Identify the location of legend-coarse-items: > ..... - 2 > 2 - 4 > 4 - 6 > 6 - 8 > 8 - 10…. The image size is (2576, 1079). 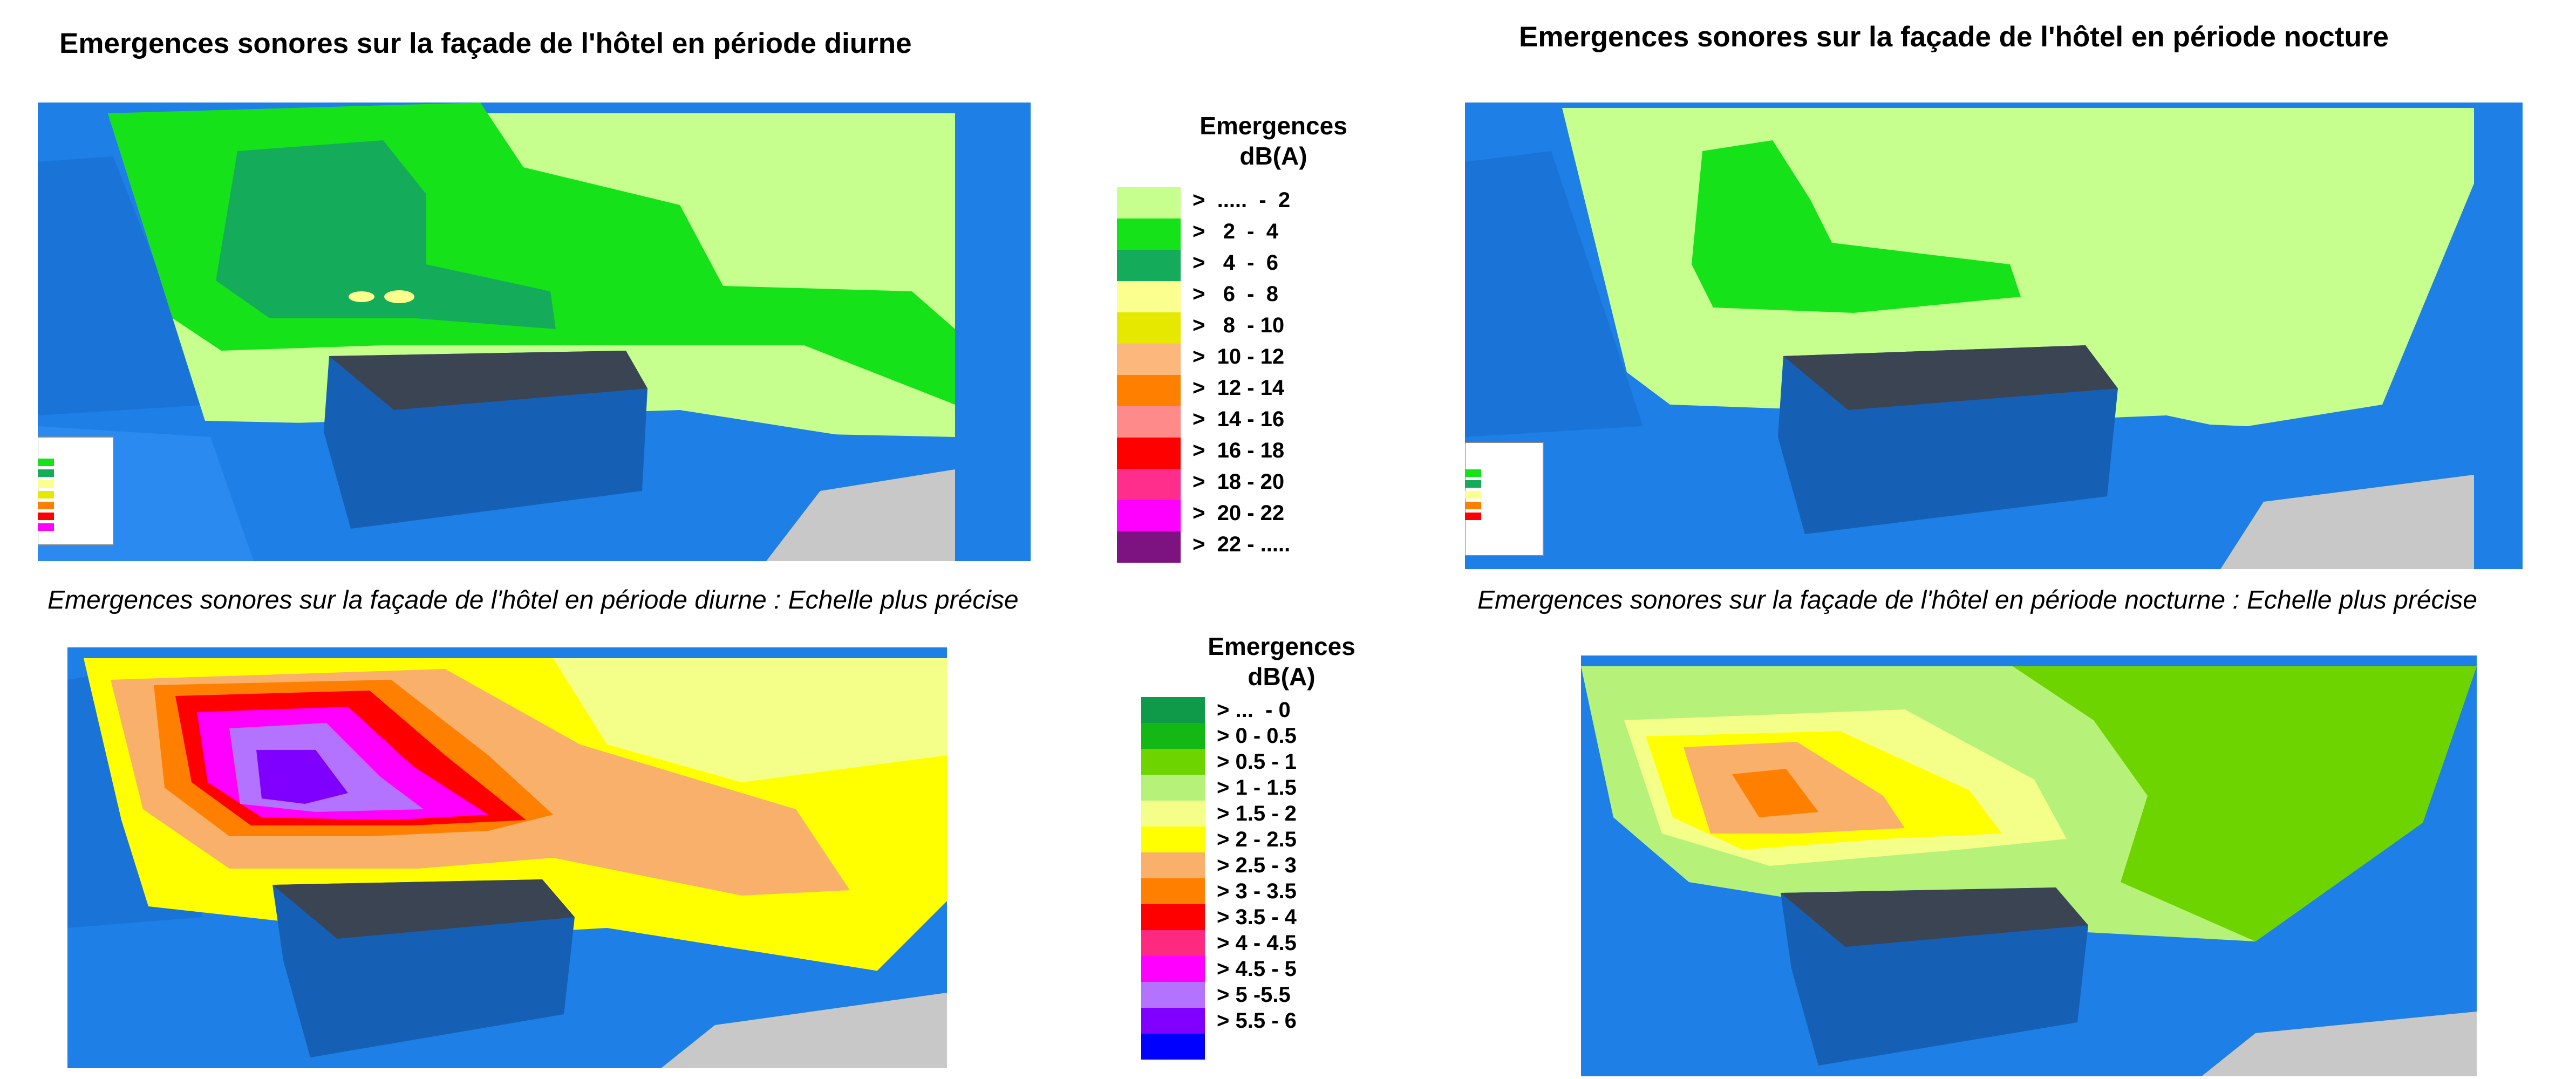
(1257, 376).